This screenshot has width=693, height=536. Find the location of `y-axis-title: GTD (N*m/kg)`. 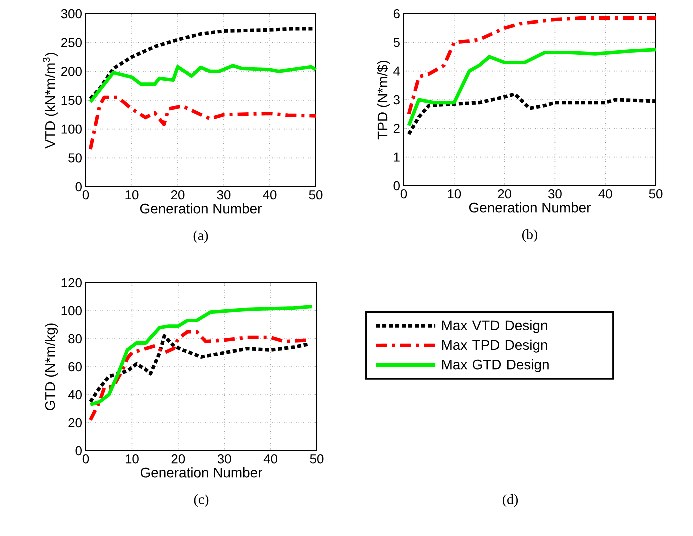

y-axis-title: GTD (N*m/kg) is located at coordinates (51, 367).